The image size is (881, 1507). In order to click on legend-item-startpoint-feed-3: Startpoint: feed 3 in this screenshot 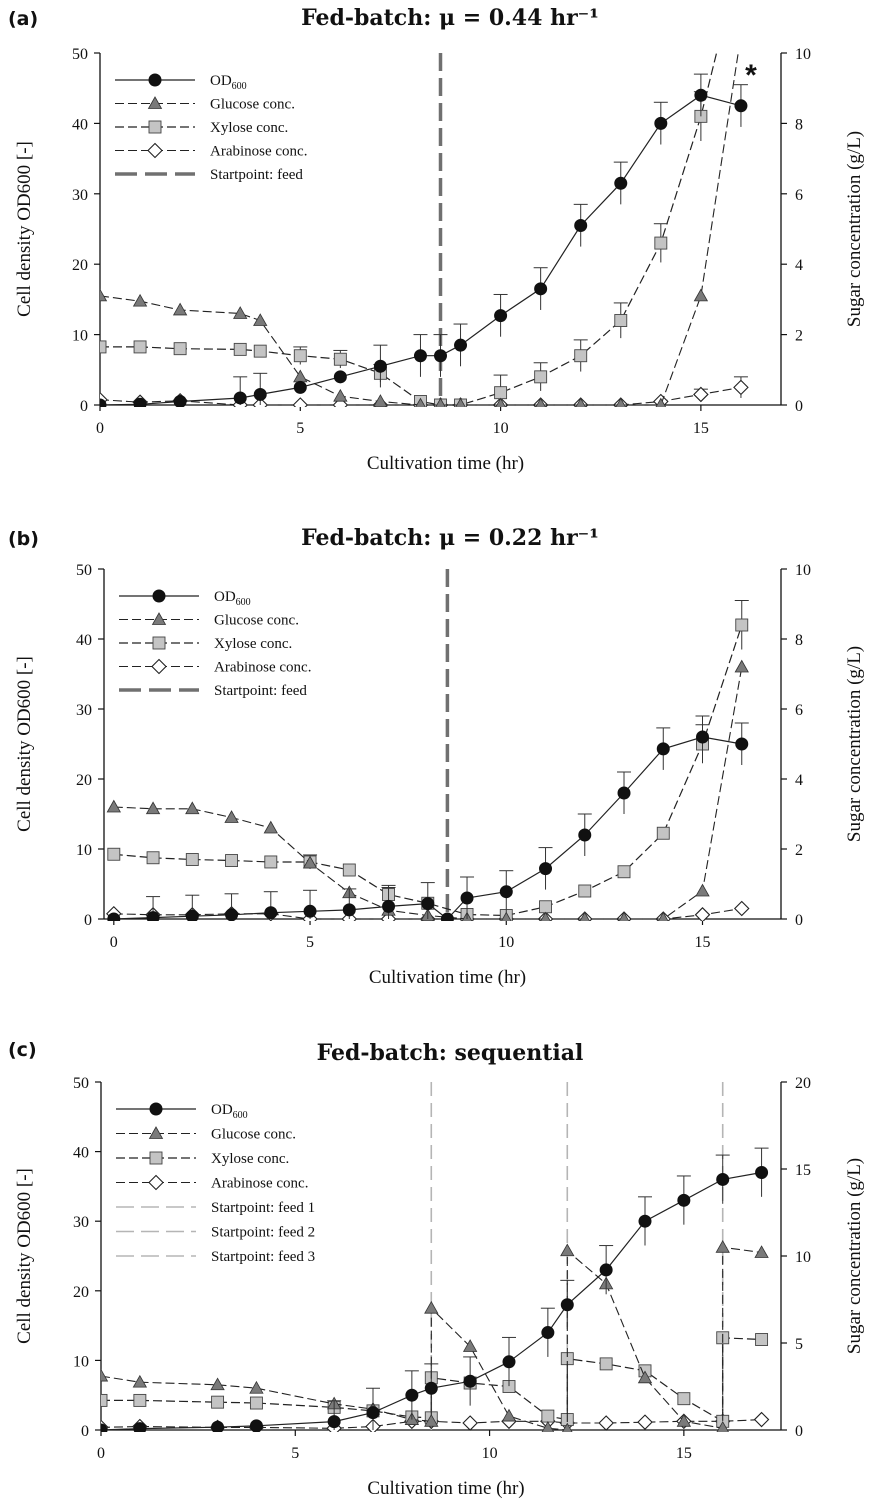, I will do `click(215, 1257)`.